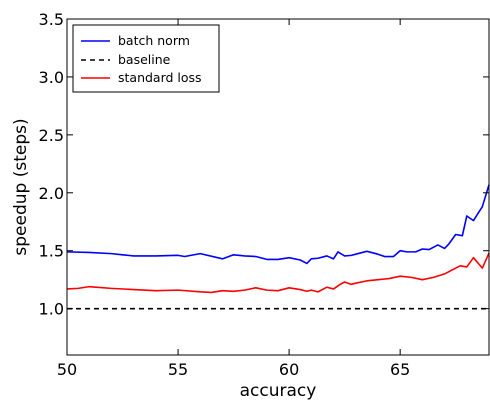 This screenshot has height=401, width=490. Describe the element at coordinates (278, 273) in the screenshot. I see `series-line-standard-loss` at that location.